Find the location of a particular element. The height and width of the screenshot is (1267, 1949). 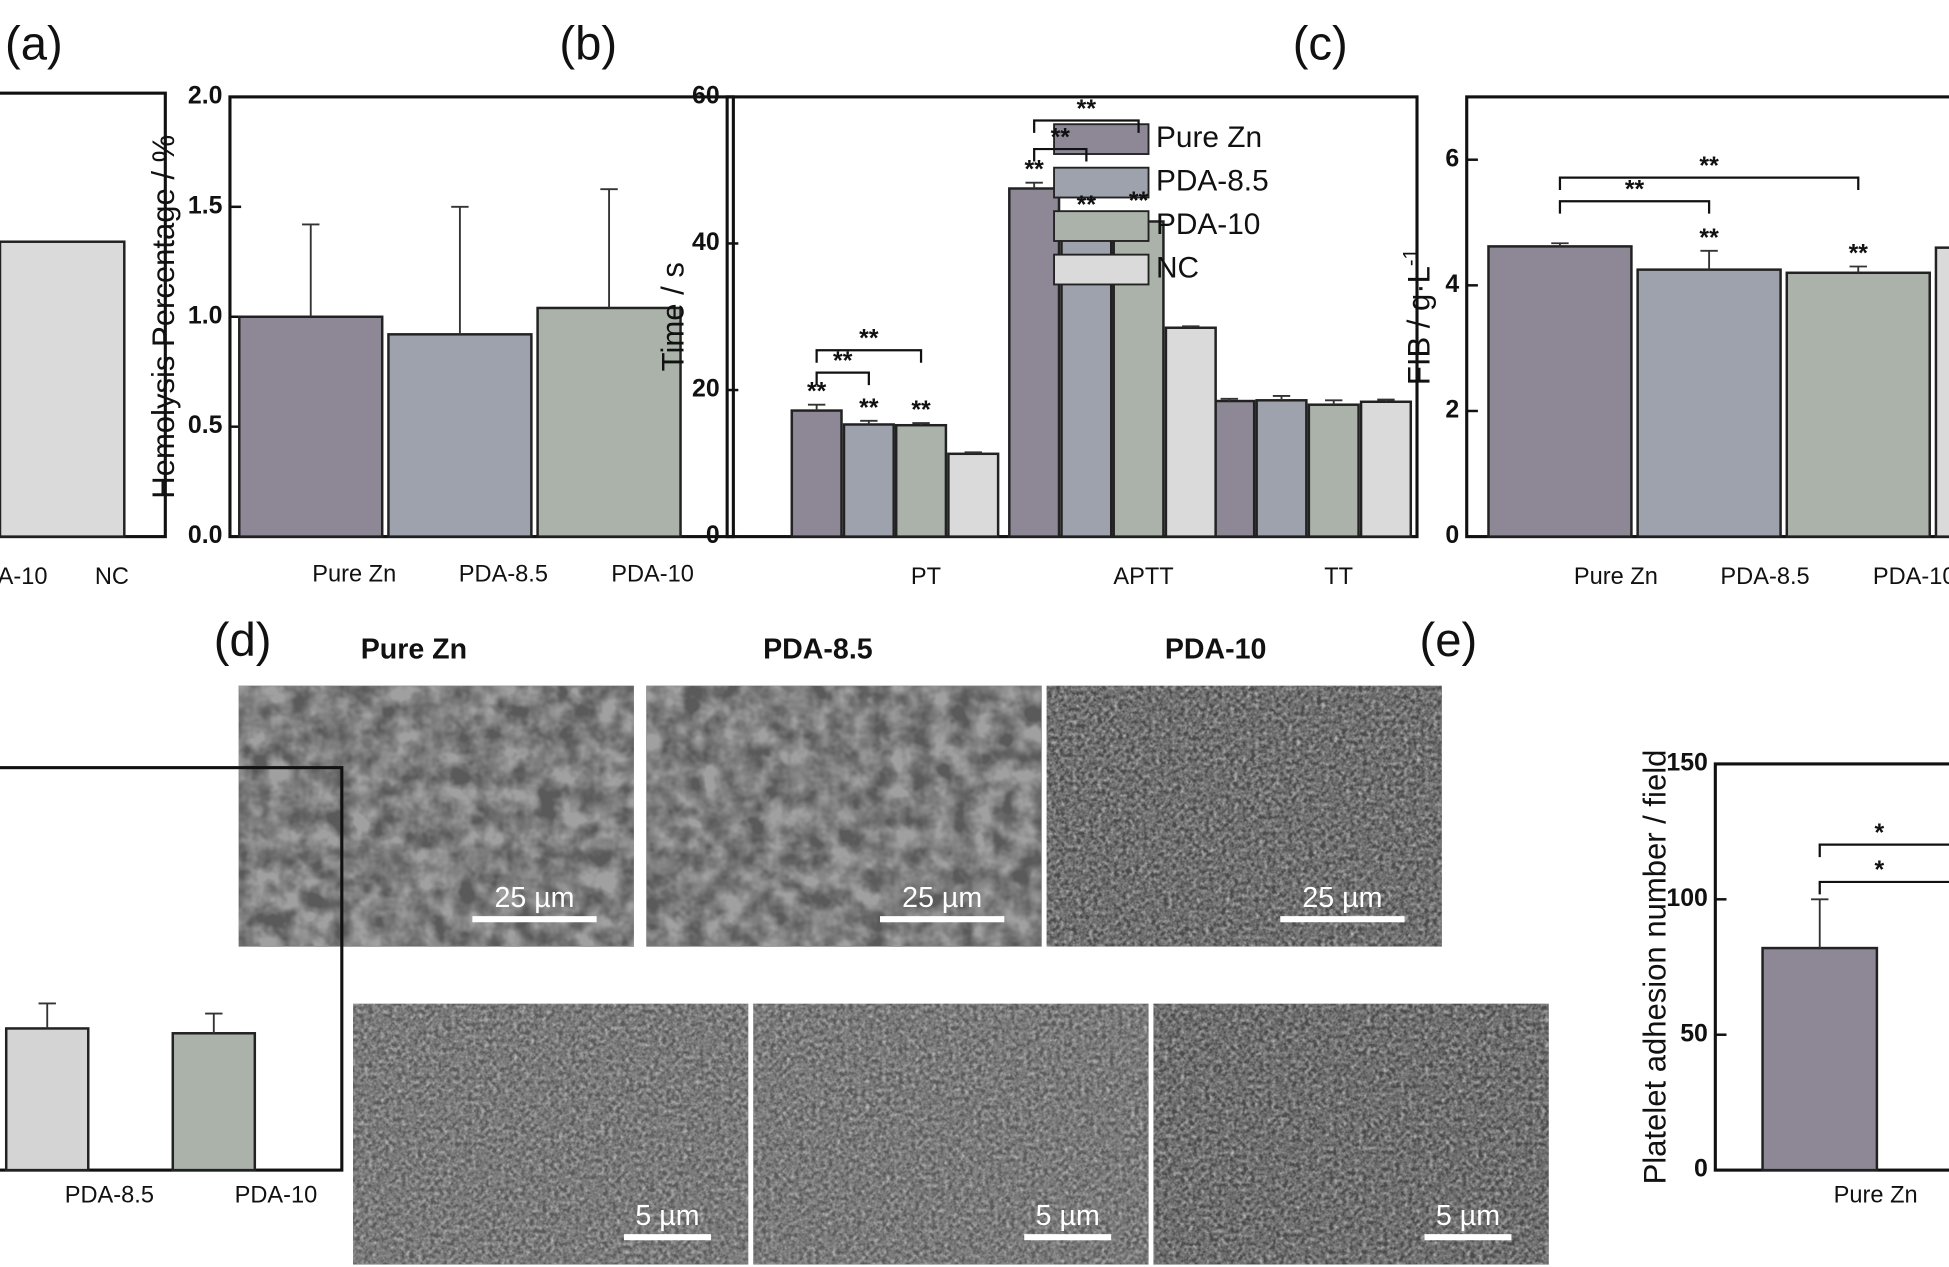

column-title: Pure Zn is located at coordinates (414, 649).